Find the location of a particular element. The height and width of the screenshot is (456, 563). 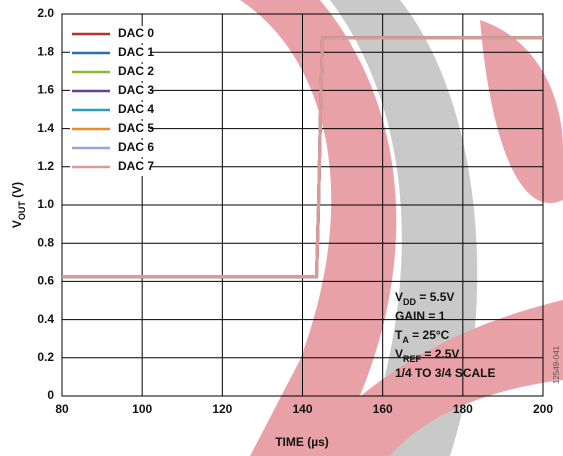

legend-label: DAC 3 is located at coordinates (136, 90).